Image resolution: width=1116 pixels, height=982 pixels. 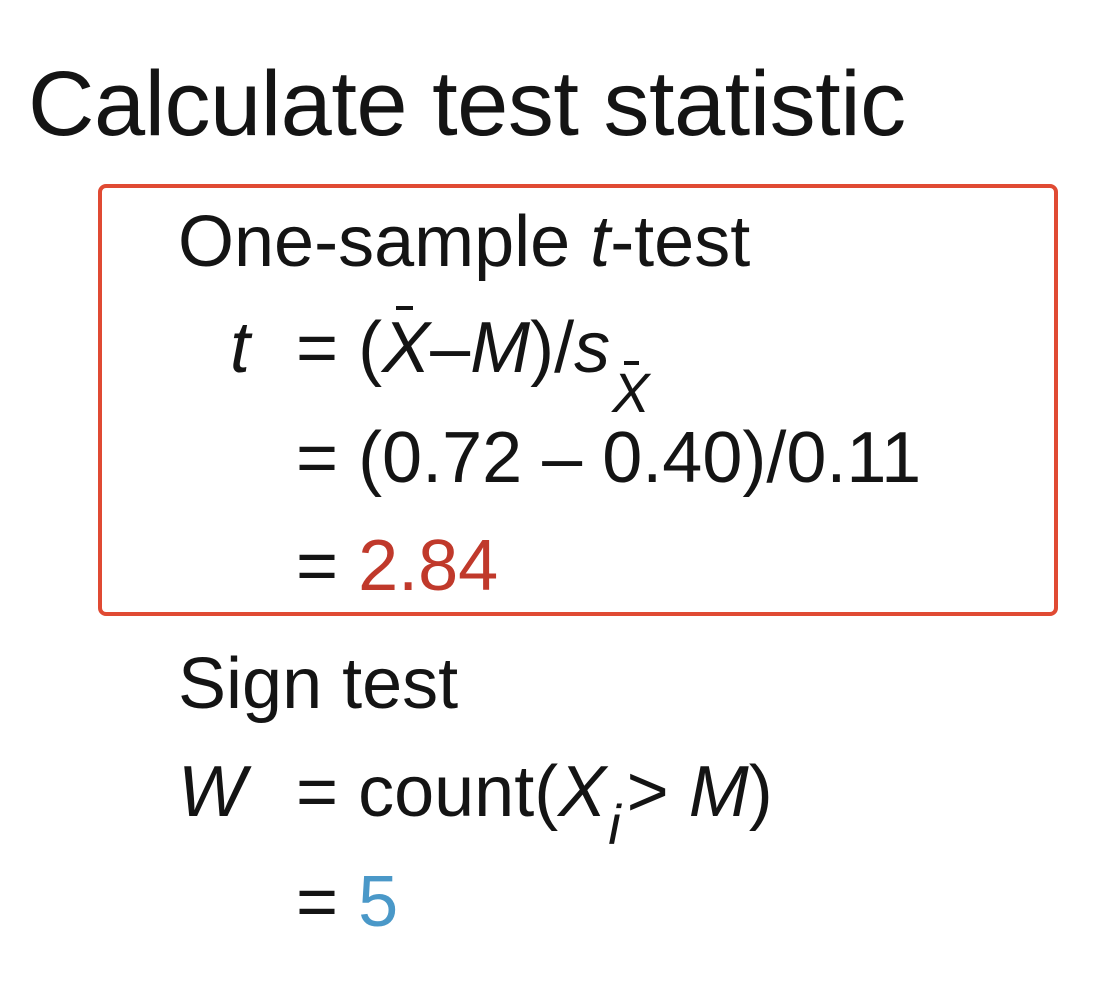 I want to click on gt-sign: >, so click(x=657, y=792).